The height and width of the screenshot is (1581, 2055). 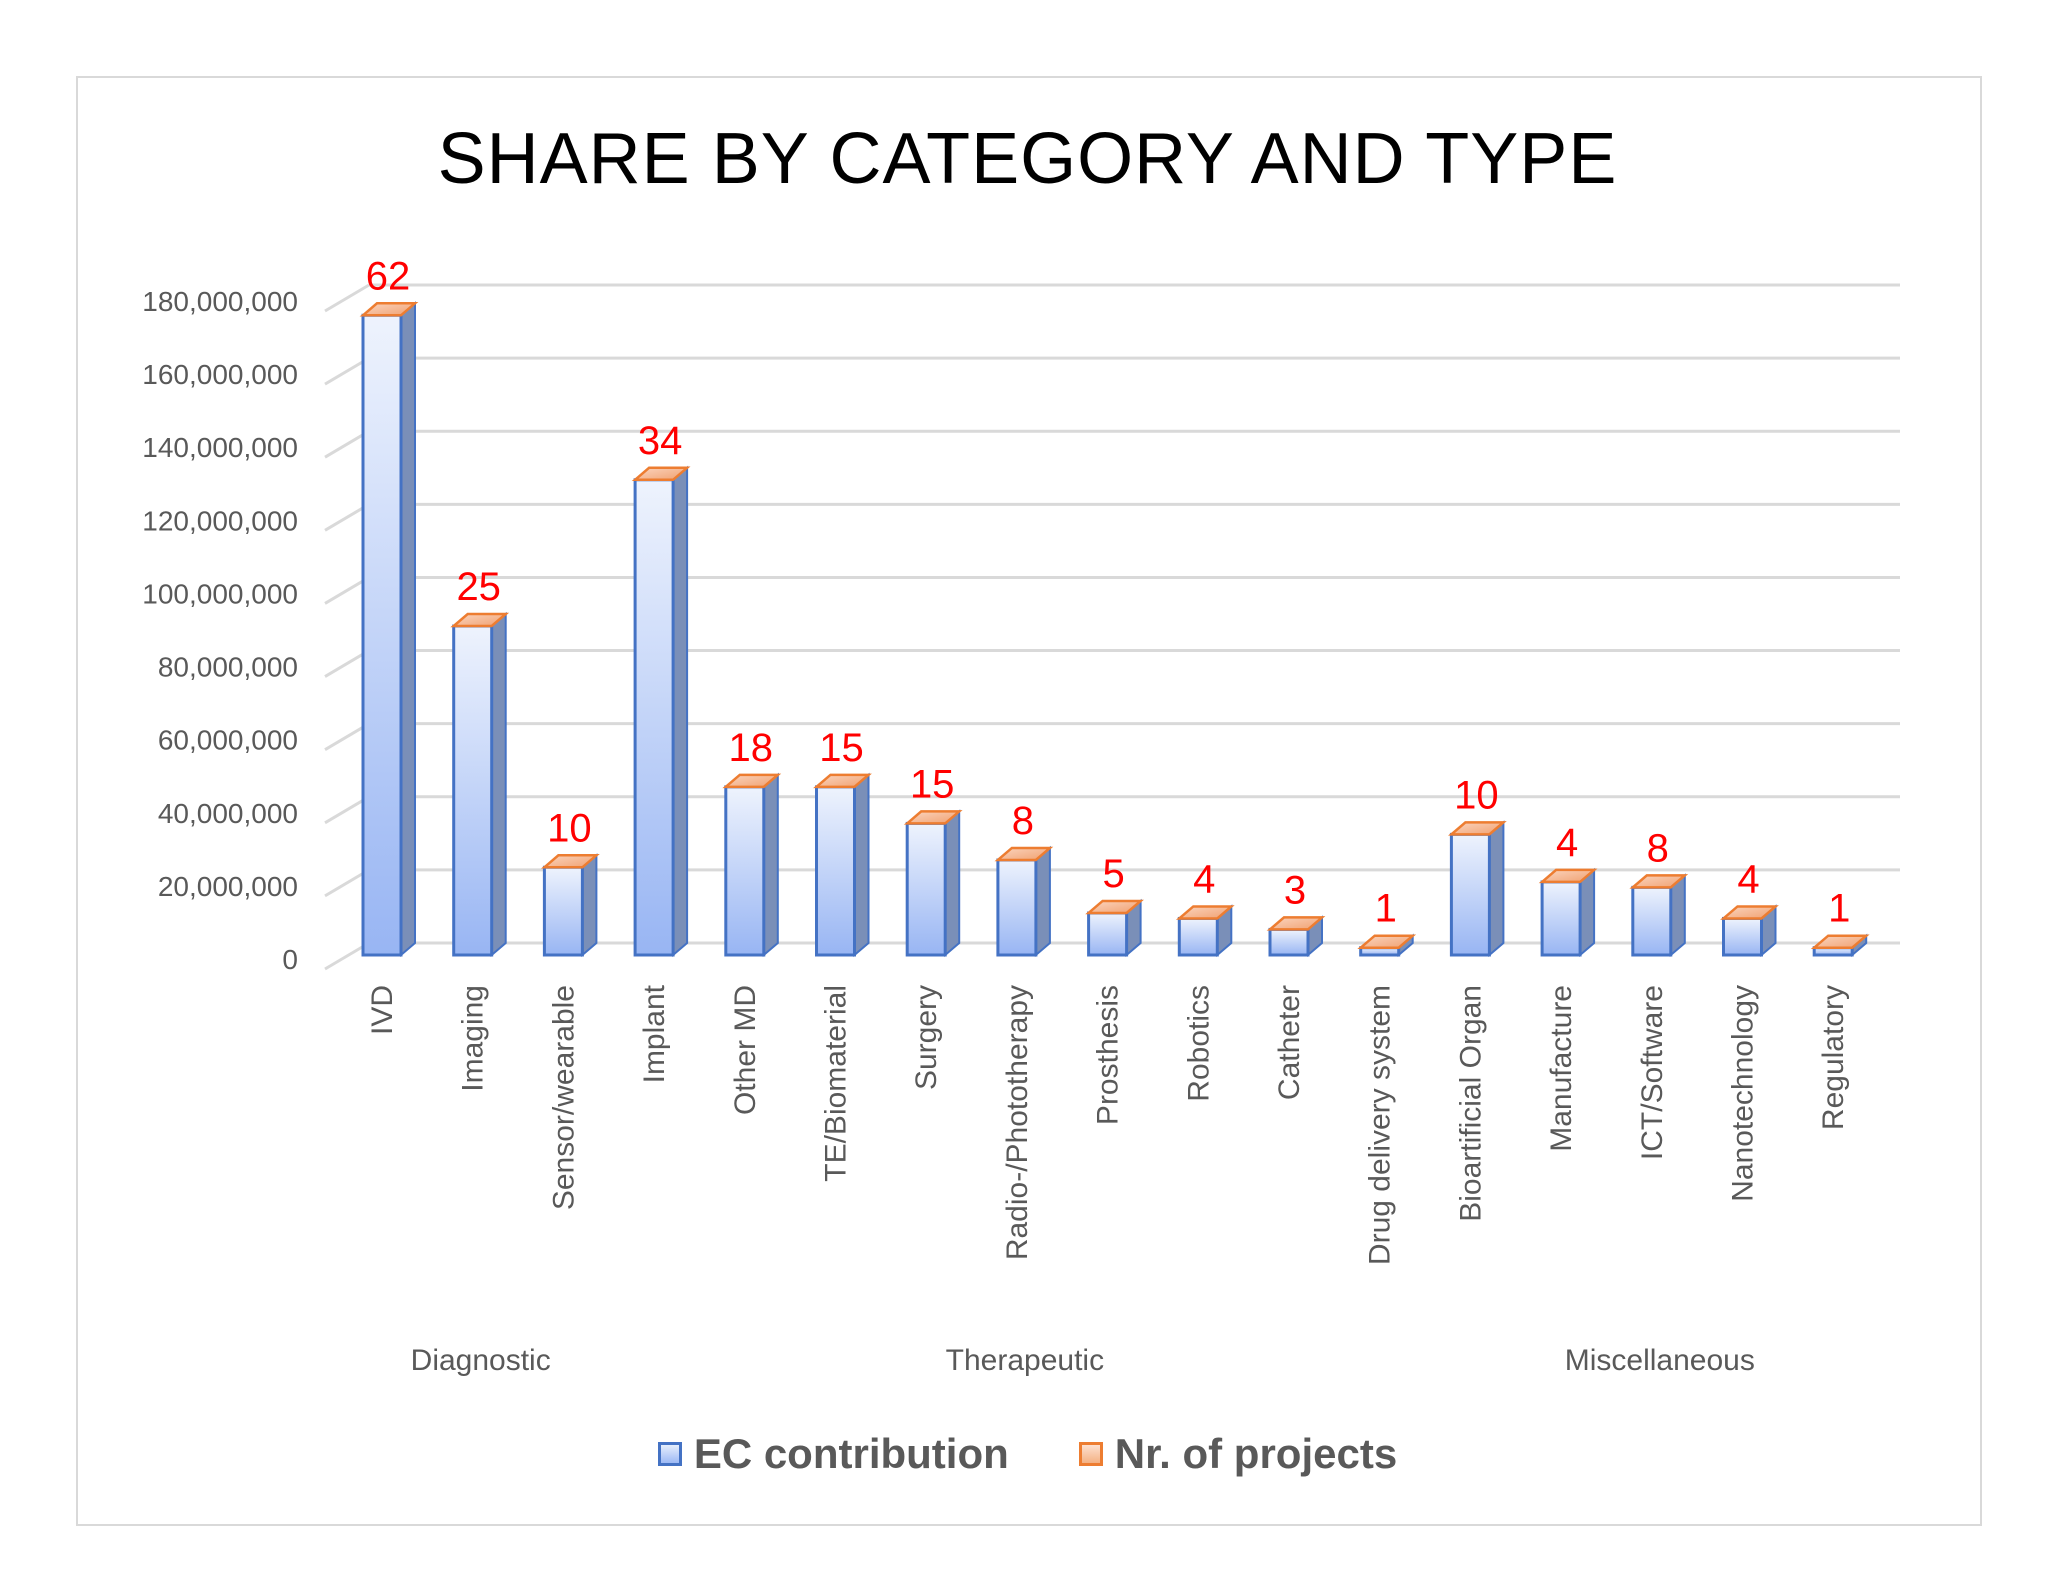 I want to click on legend-swatch-nr, so click(x=1090, y=1454).